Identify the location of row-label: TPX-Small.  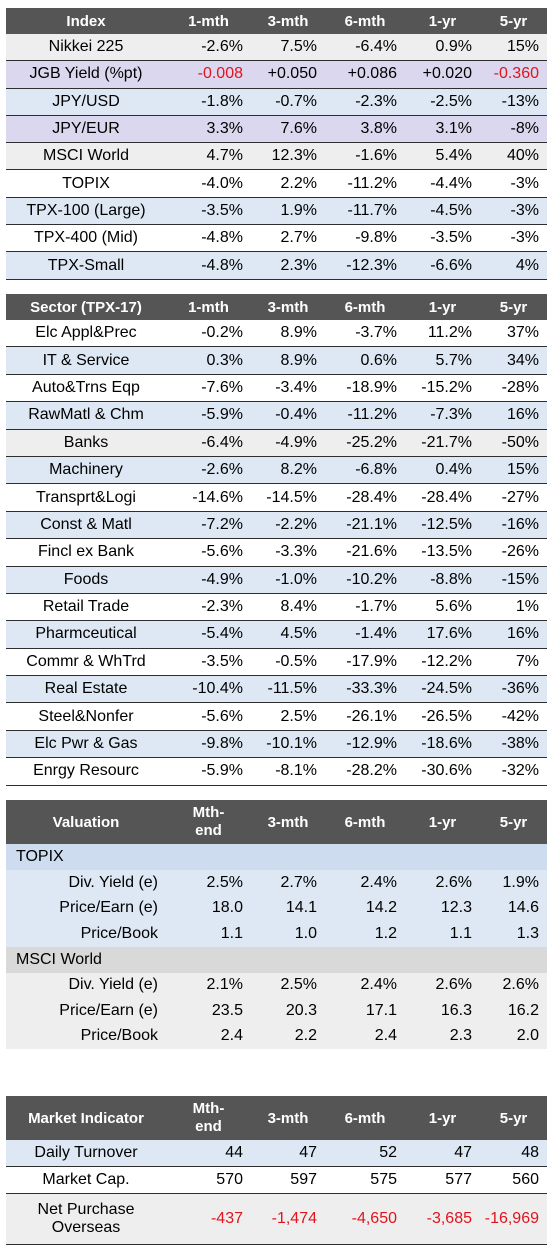
(86, 265).